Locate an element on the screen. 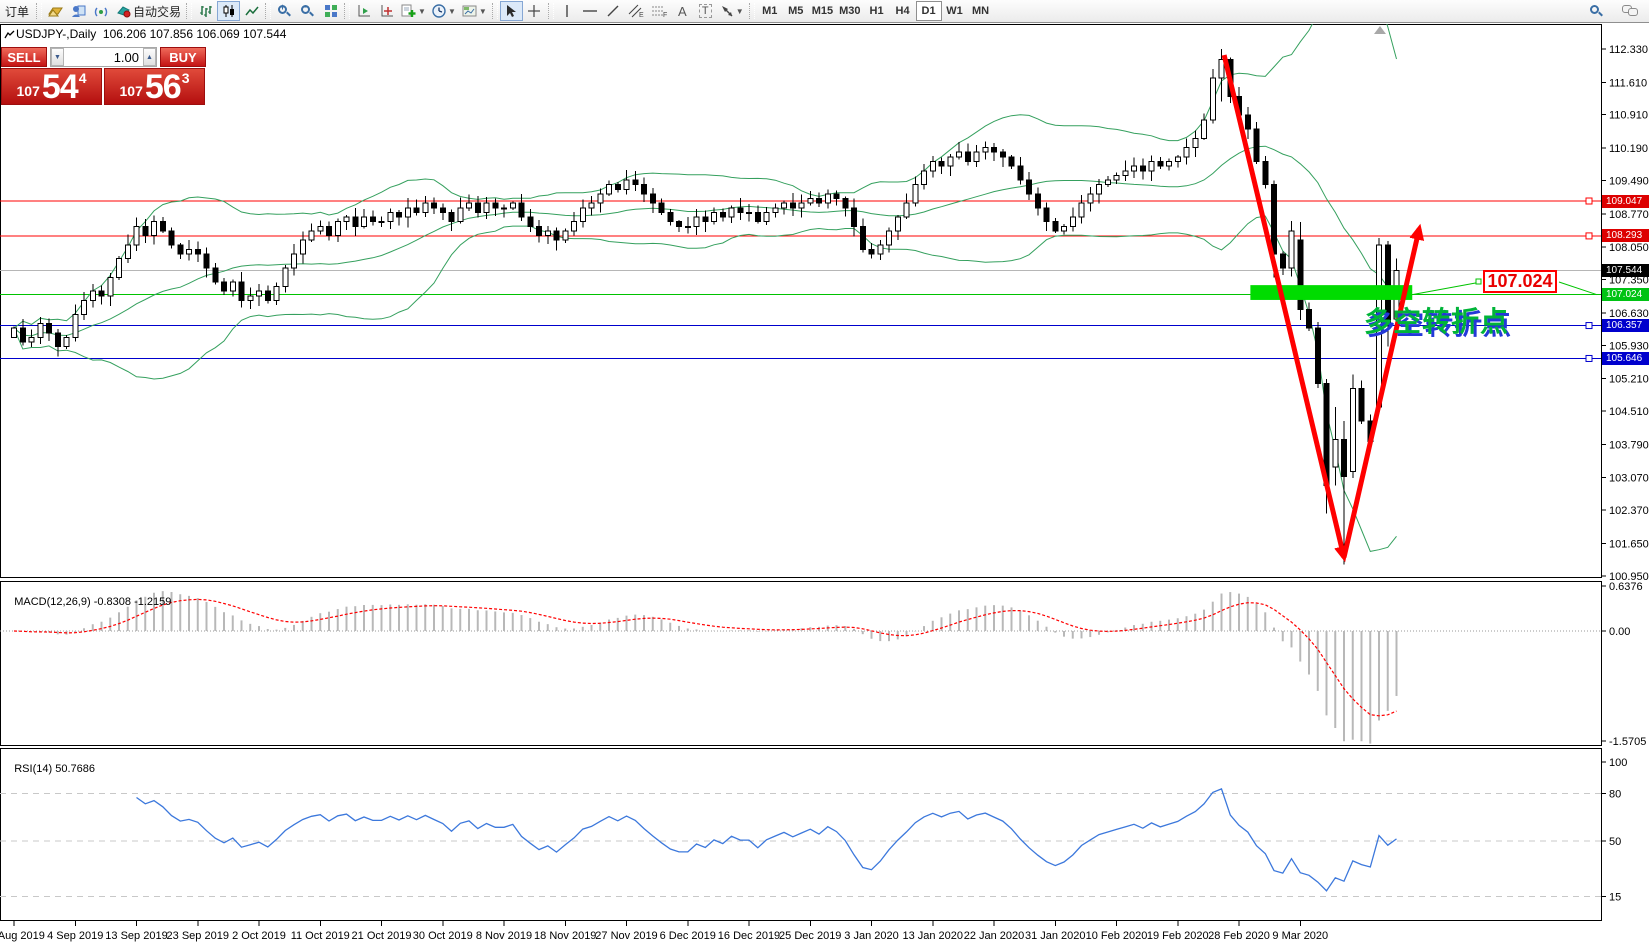 This screenshot has width=1649, height=945. timeframe-button-D1: D1 is located at coordinates (928, 11).